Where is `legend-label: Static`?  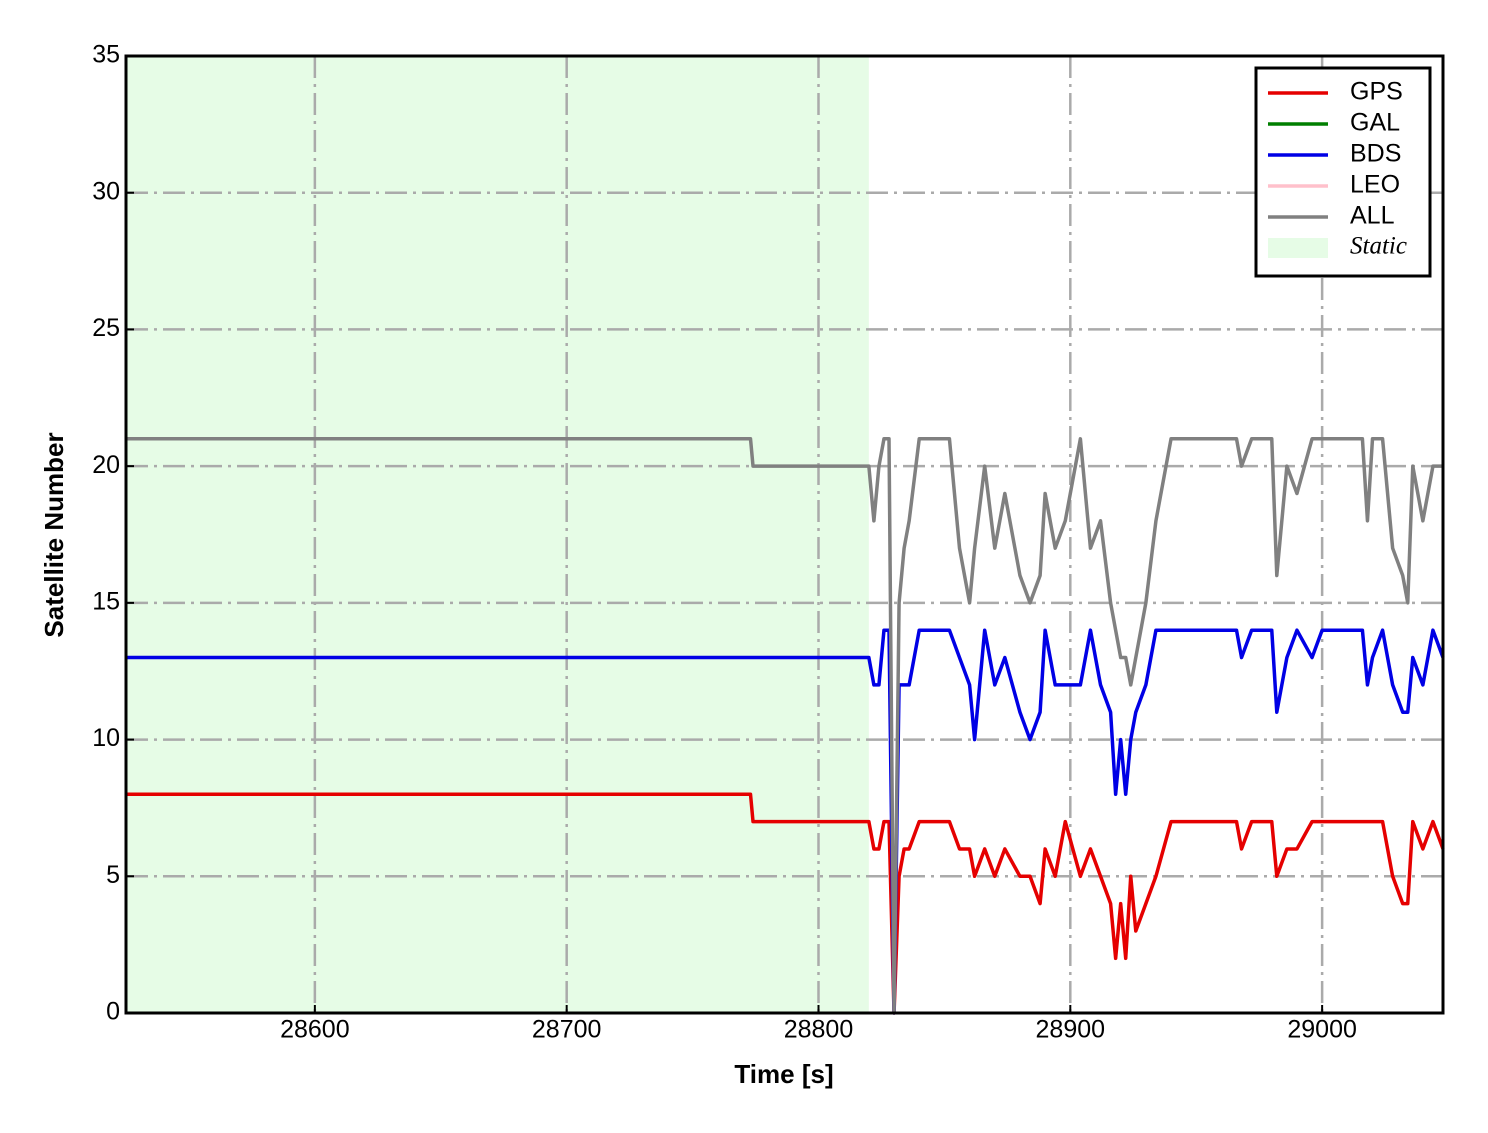
legend-label: Static is located at coordinates (1378, 246).